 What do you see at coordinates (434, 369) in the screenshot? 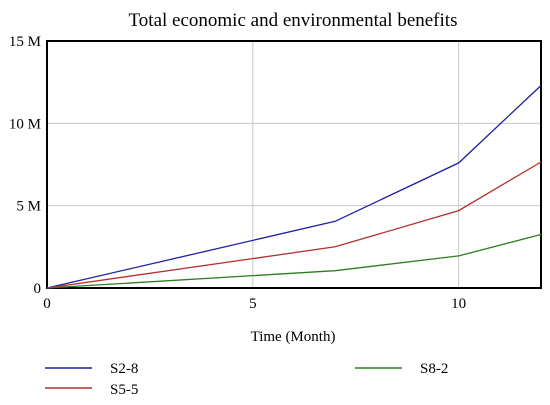
I see `legend-label-s8-2: S8-2` at bounding box center [434, 369].